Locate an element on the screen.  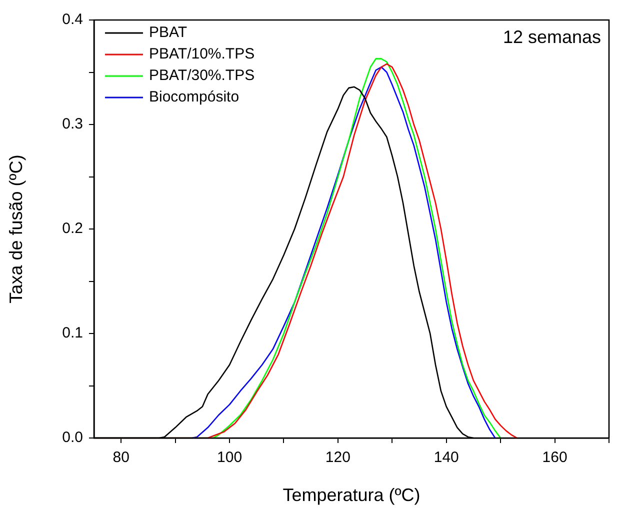
legend-label: PBAT is located at coordinates (168, 33).